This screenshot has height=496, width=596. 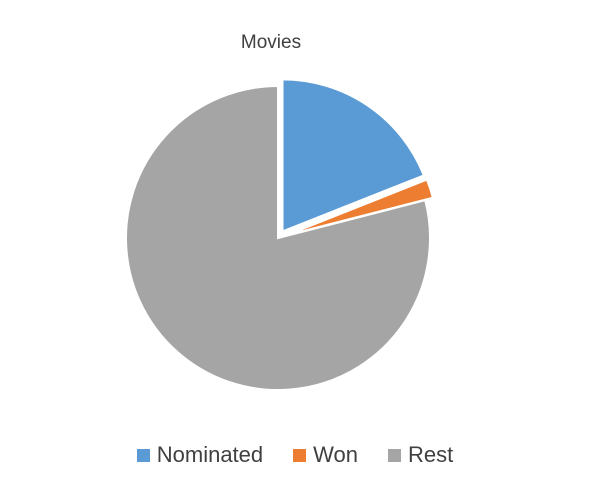 What do you see at coordinates (353, 155) in the screenshot?
I see `pie-slice-nominated` at bounding box center [353, 155].